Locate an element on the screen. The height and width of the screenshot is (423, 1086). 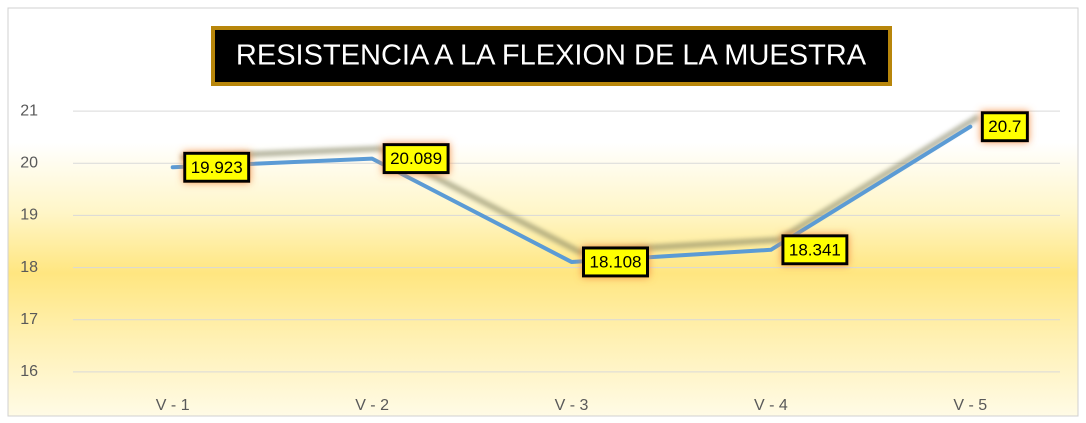
x-tick-label: V - 2 is located at coordinates (372, 405).